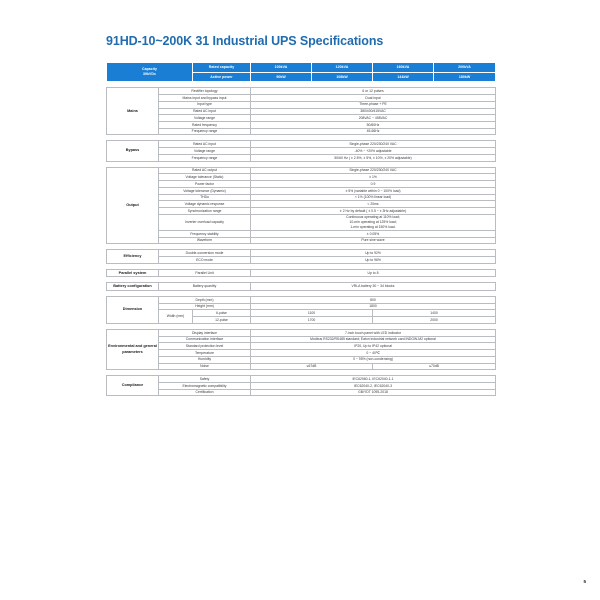  What do you see at coordinates (301, 84) in the screenshot?
I see `spacer-after-header` at bounding box center [301, 84].